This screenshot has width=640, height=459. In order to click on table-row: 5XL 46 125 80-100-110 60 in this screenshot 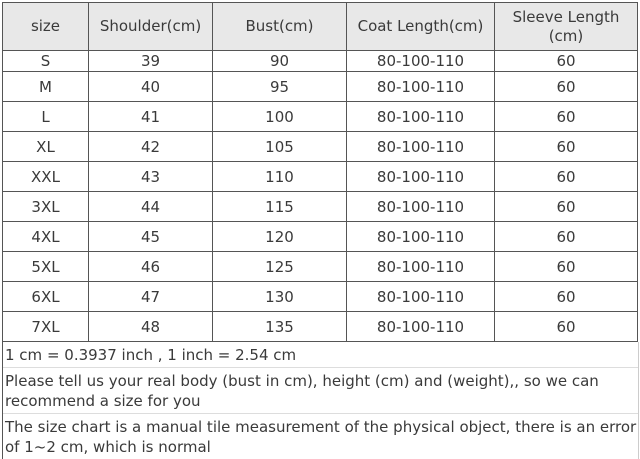, I will do `click(320, 266)`.